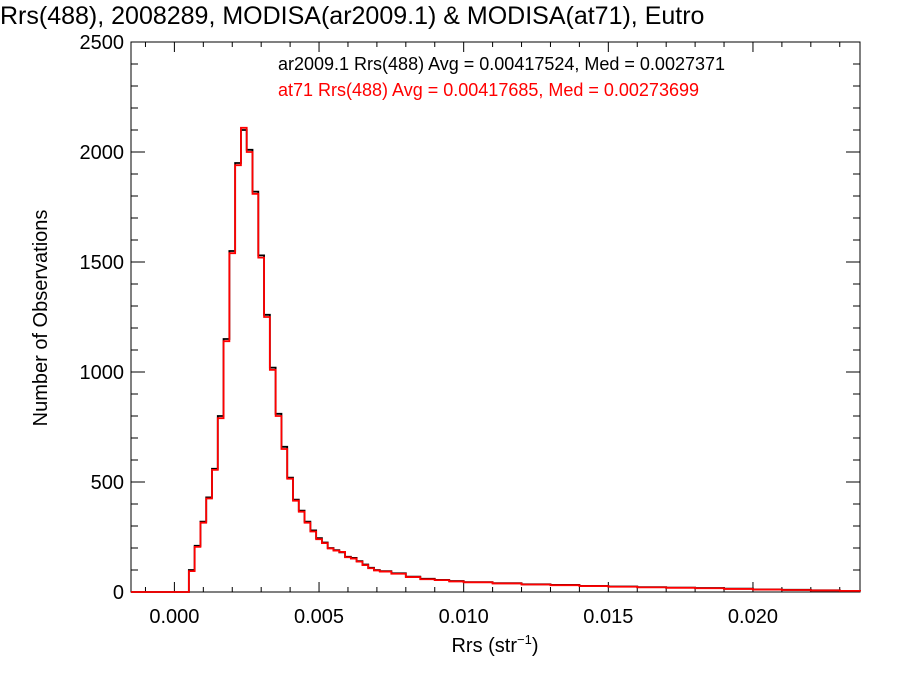  Describe the element at coordinates (464, 617) in the screenshot. I see `x-tick-label: 0.010` at that location.